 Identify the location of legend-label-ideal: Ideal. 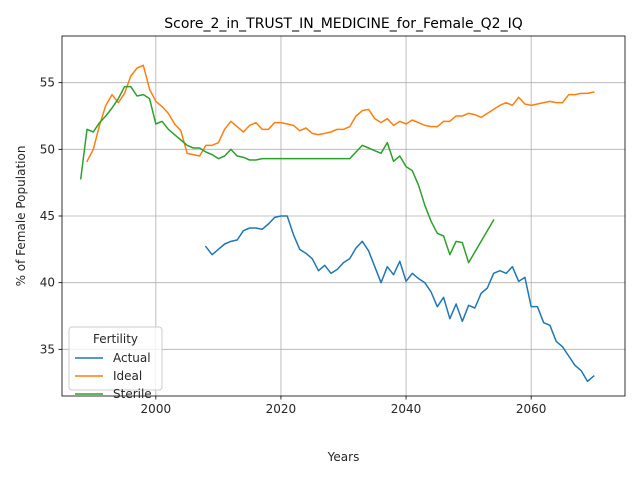
(127, 376).